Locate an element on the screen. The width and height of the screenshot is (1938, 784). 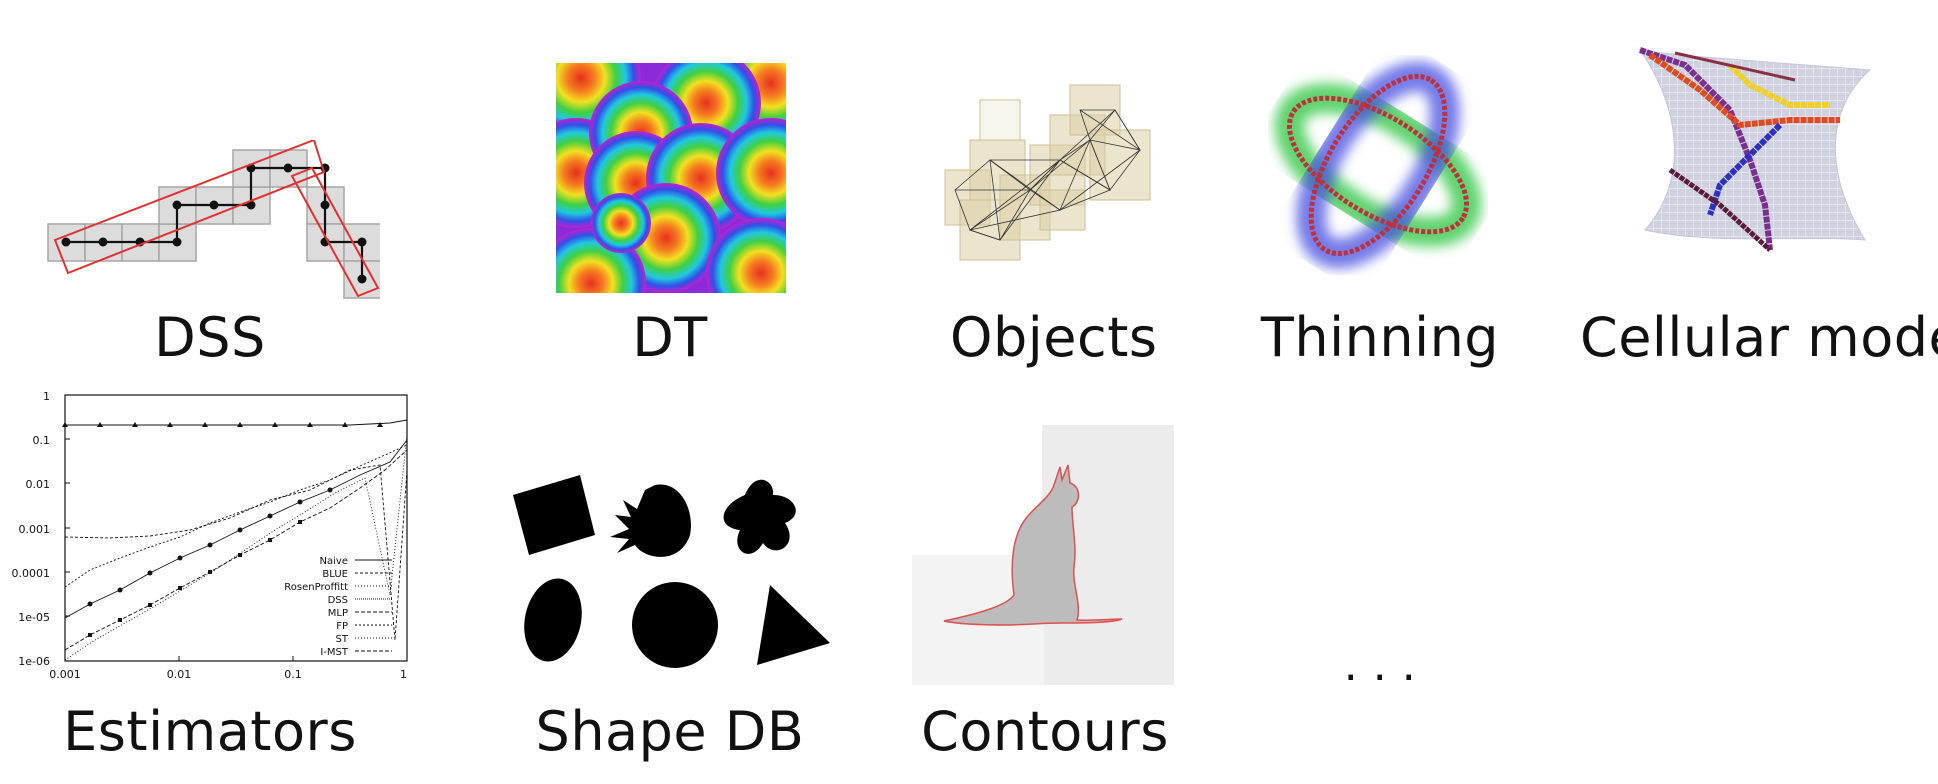
label-more: . . . is located at coordinates (1380, 665).